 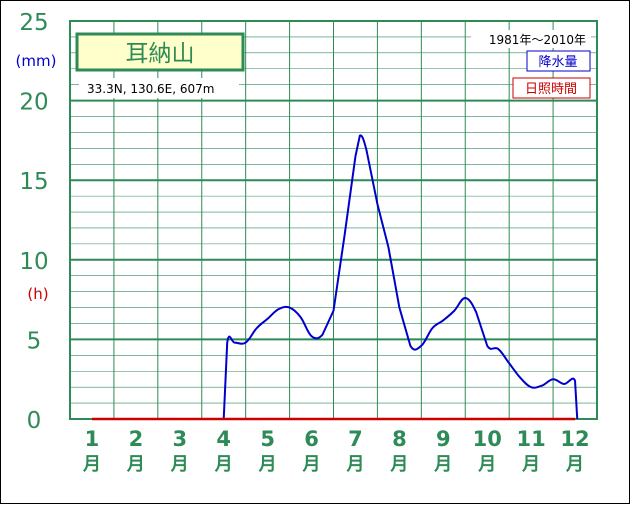 What do you see at coordinates (531, 439) in the screenshot?
I see `x-tick-label: 11` at bounding box center [531, 439].